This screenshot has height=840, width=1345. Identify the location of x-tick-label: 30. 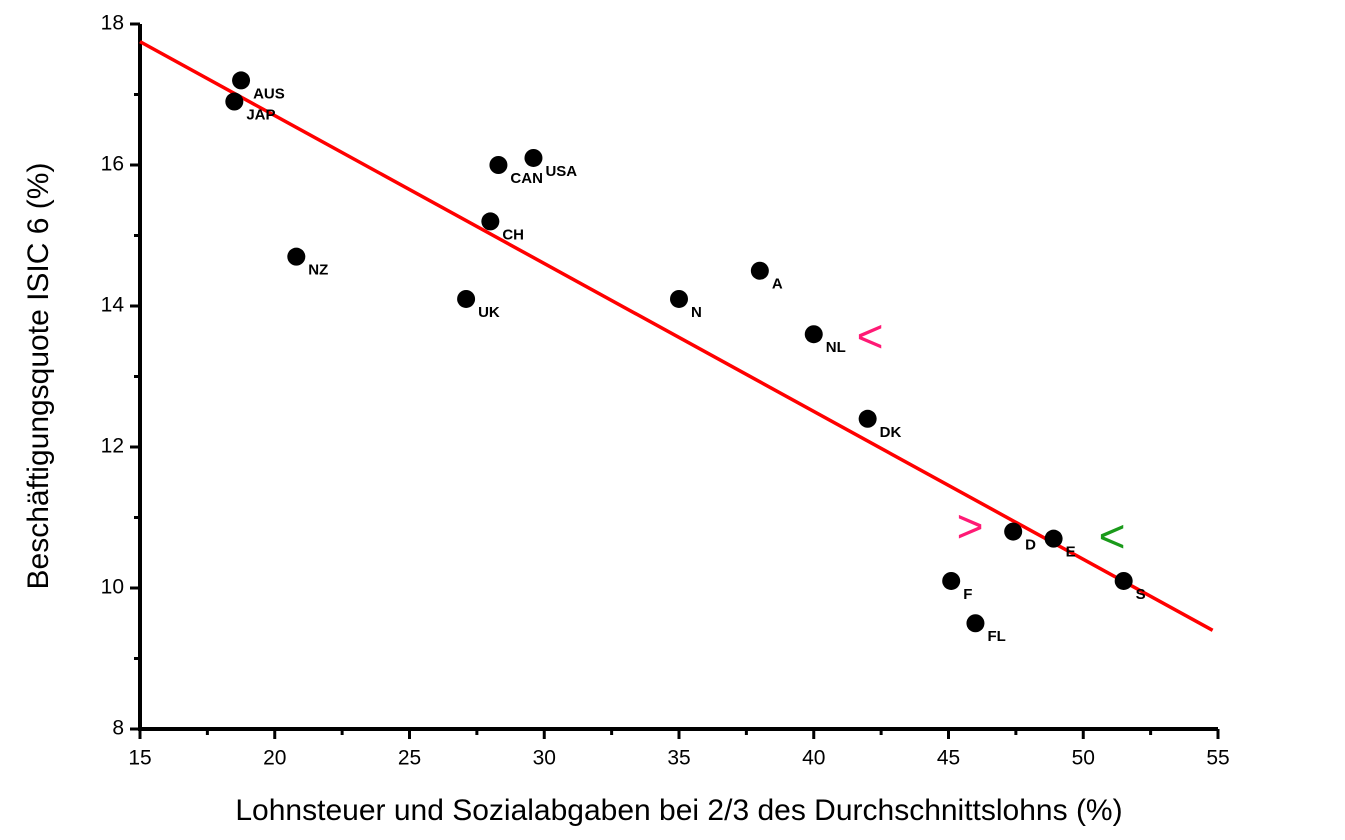
(544, 758).